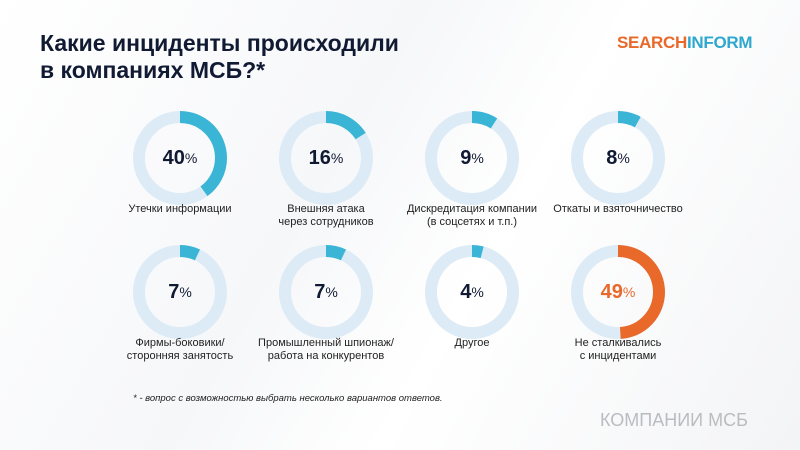  I want to click on donut-0: 40%, so click(180, 158).